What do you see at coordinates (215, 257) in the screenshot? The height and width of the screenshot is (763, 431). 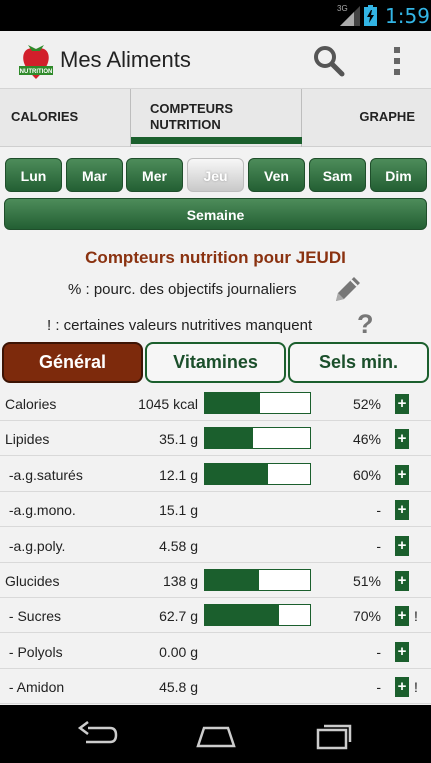 I see `page-heading: Compteurs nutrition pour JEUDI` at bounding box center [215, 257].